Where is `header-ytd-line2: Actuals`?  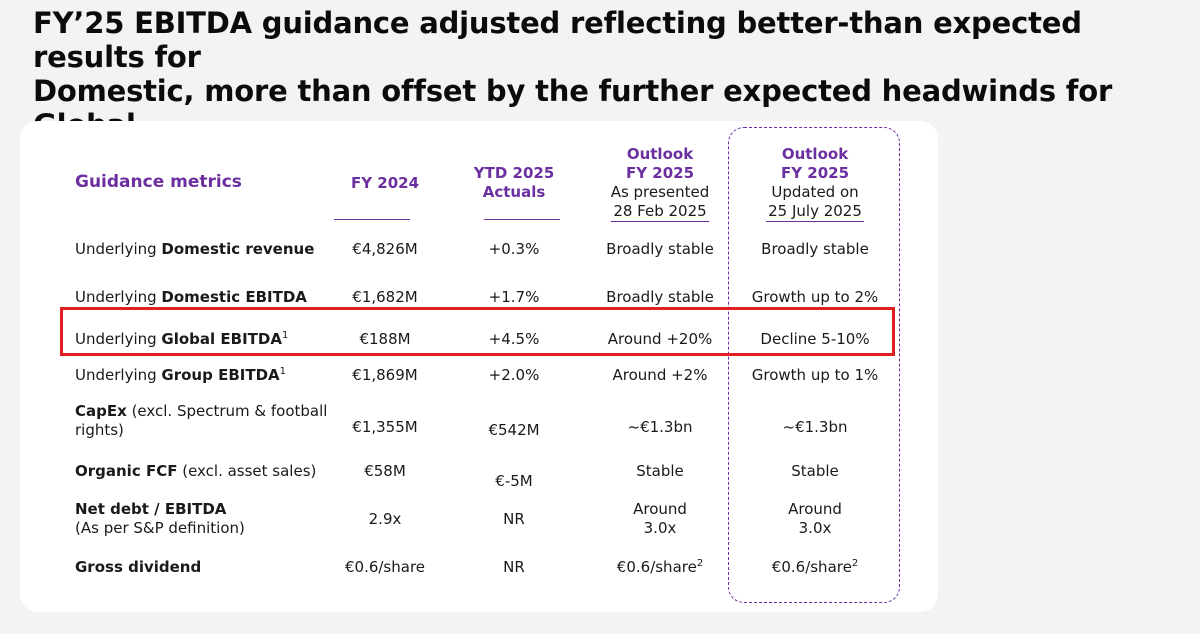
header-ytd-line2: Actuals is located at coordinates (514, 192).